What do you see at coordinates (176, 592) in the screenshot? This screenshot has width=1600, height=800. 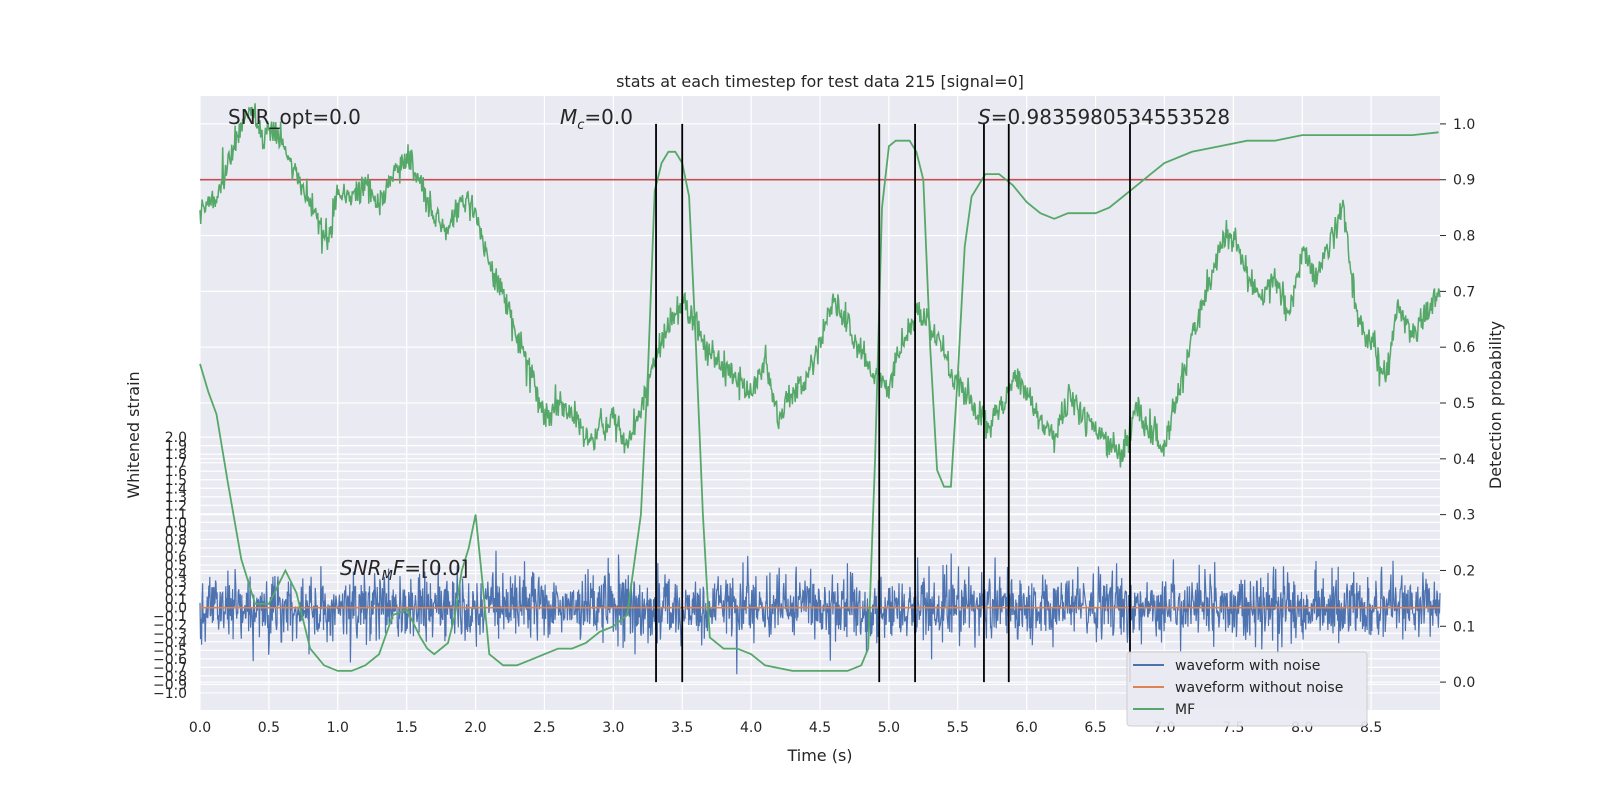 I see `y-left-tick-label: 0.2` at bounding box center [176, 592].